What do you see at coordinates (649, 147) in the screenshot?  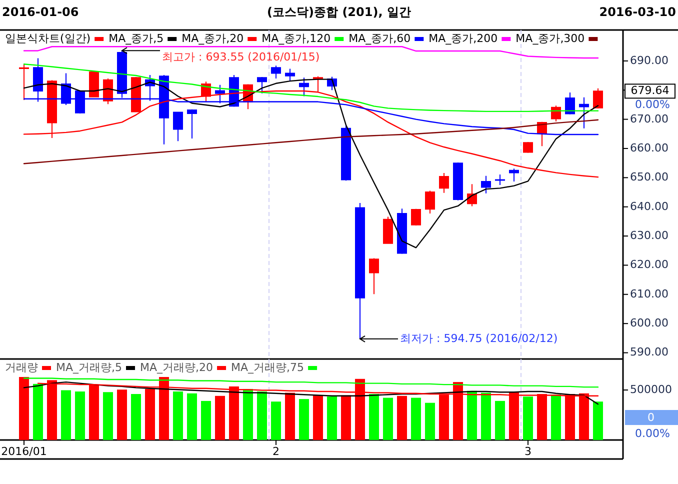 I see `y-tick-label: 660.00` at bounding box center [649, 147].